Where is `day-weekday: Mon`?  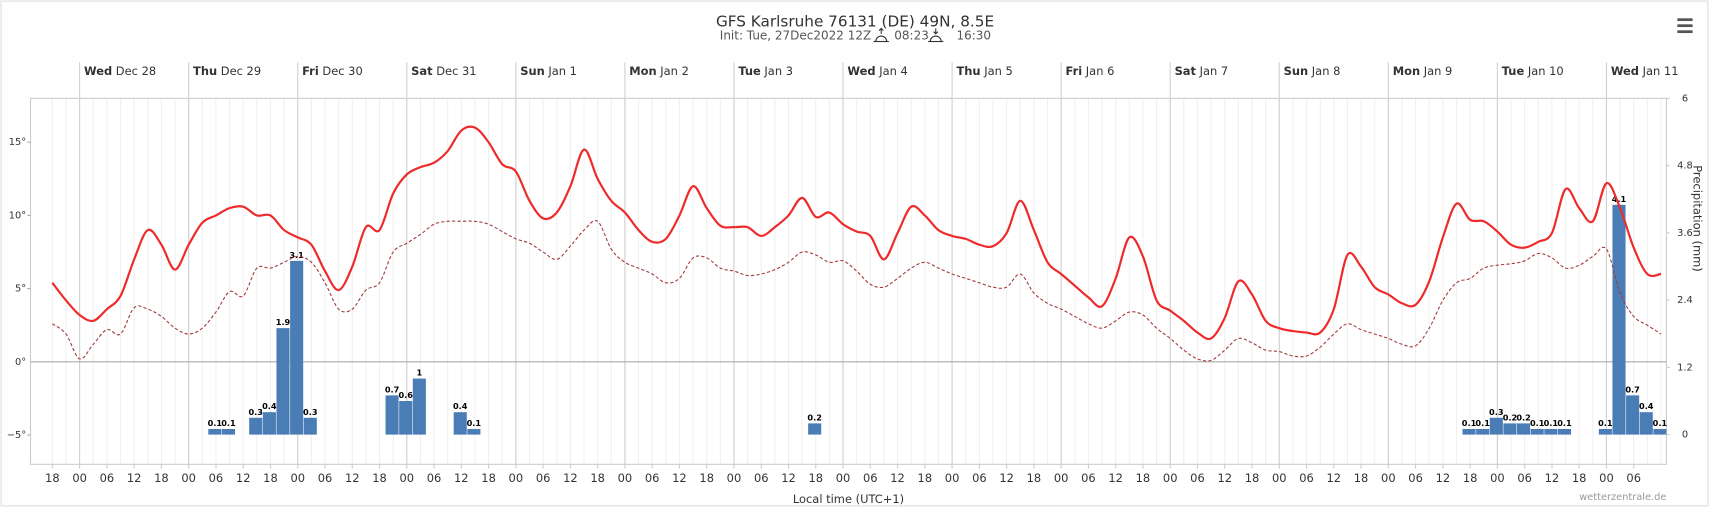 day-weekday: Mon is located at coordinates (1406, 71).